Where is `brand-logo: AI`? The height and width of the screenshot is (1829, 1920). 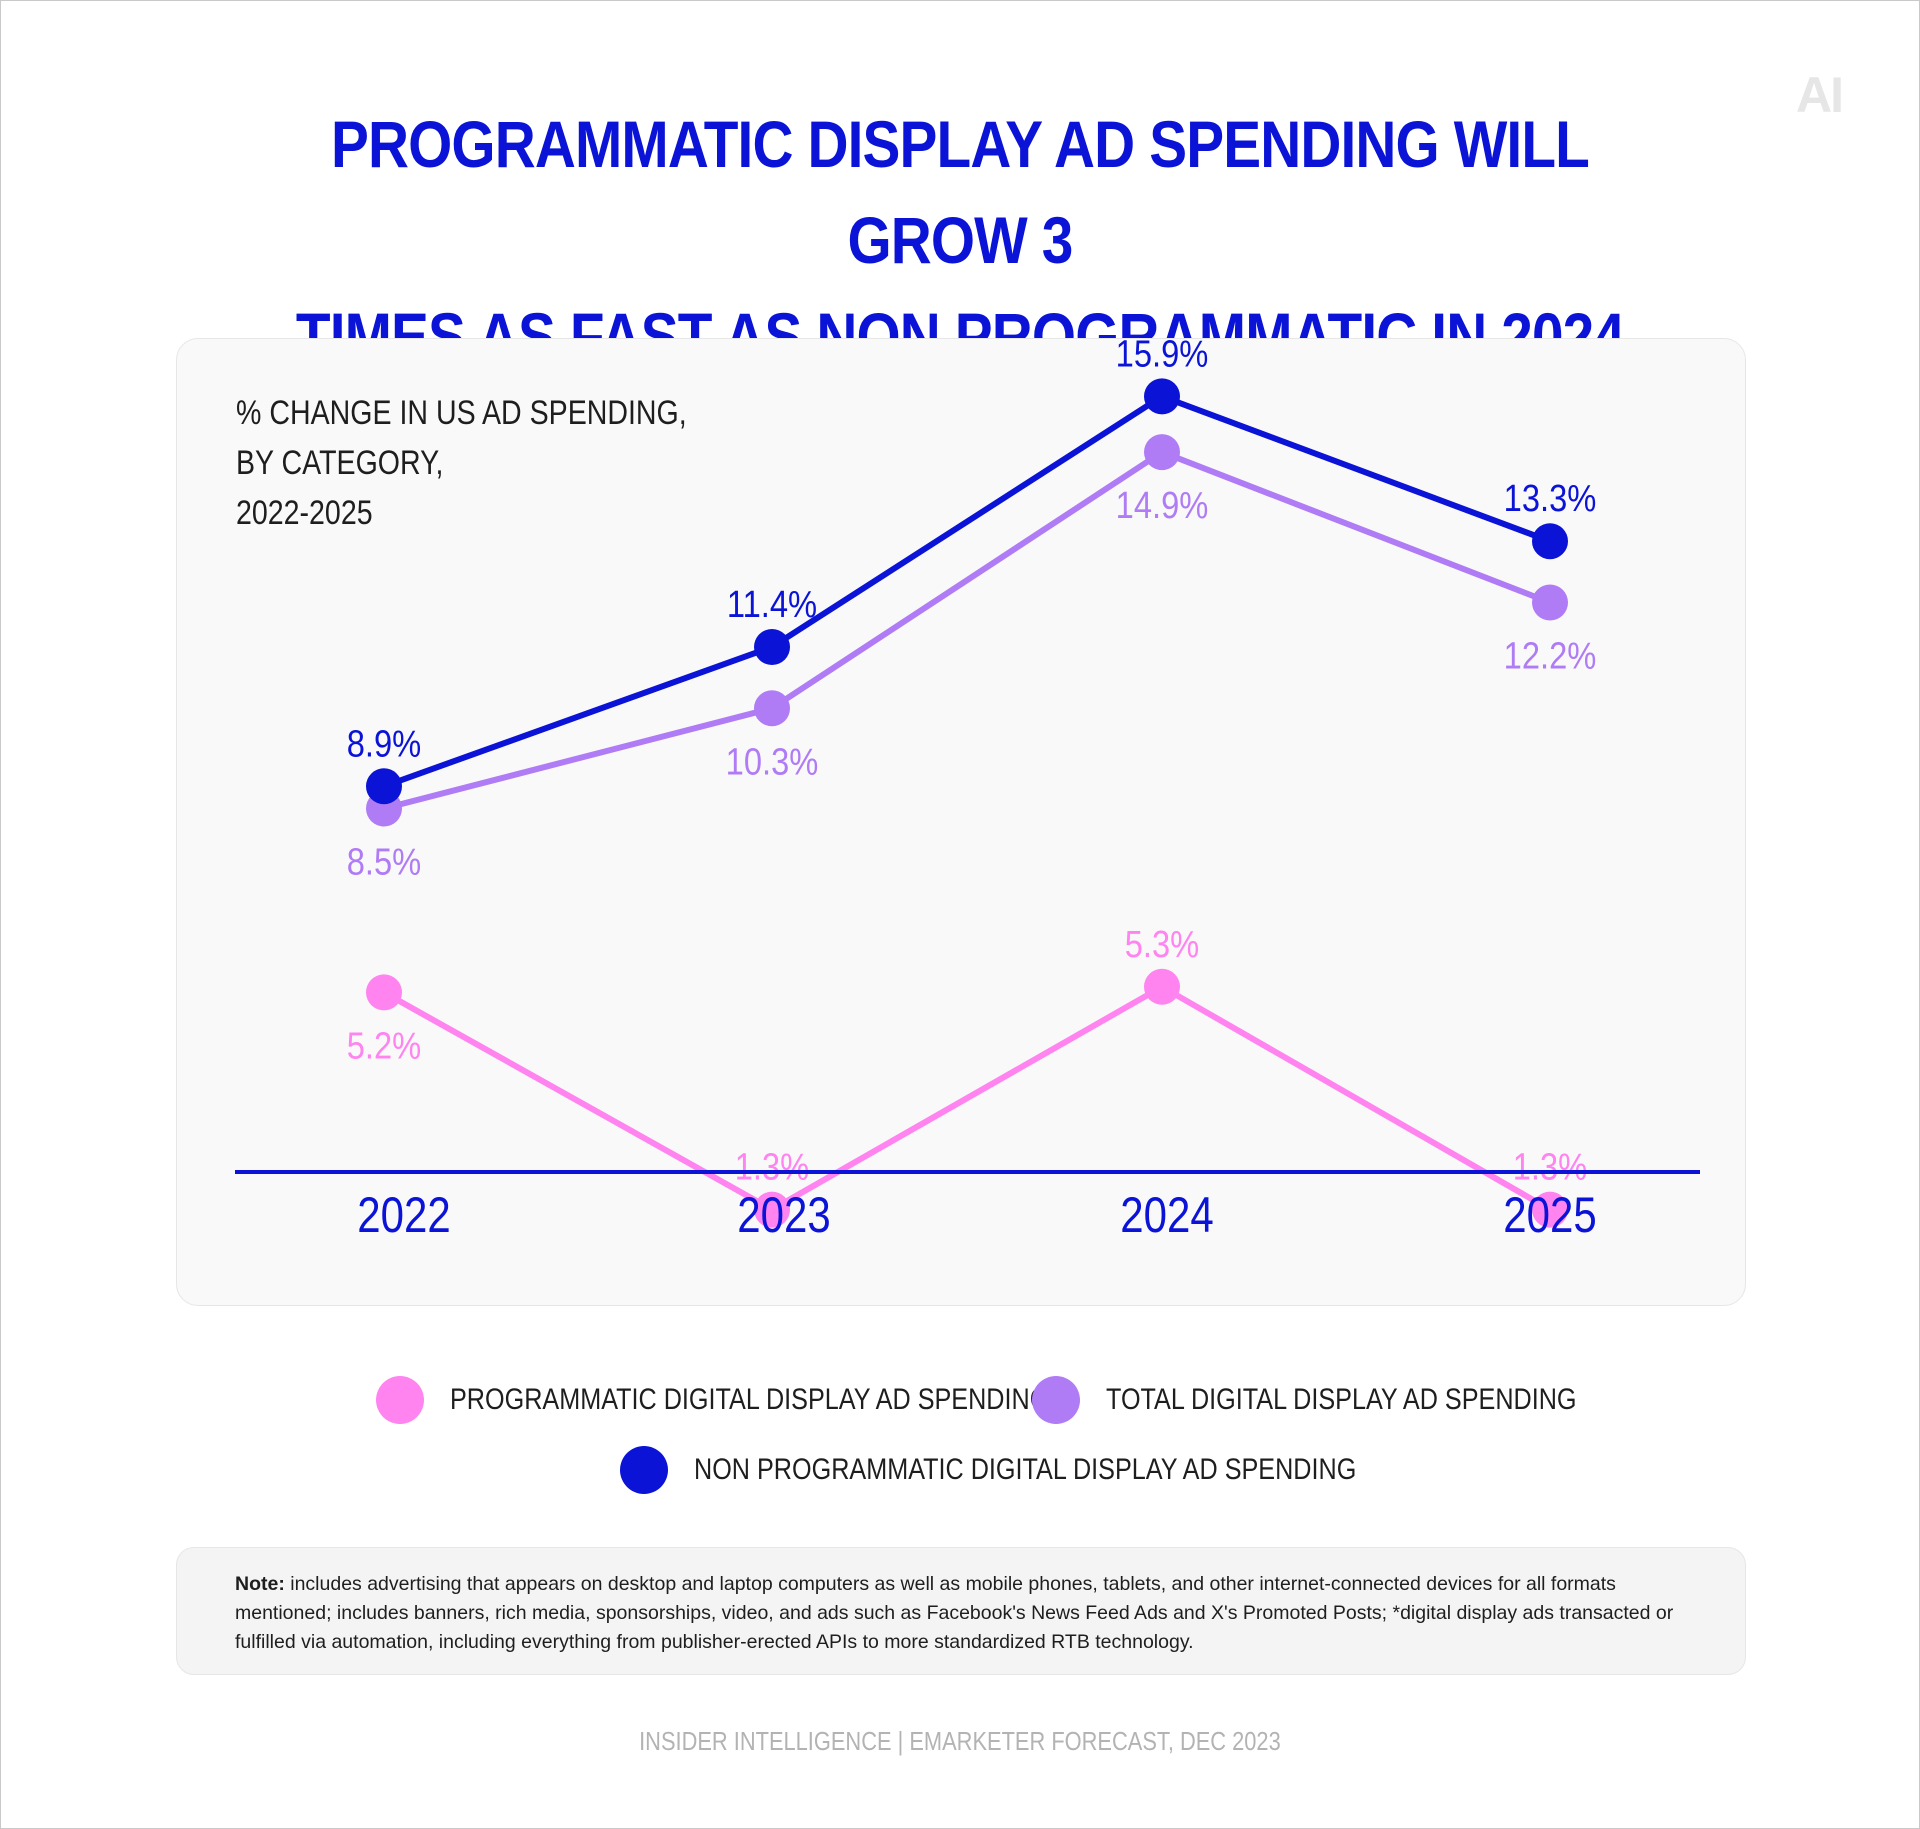 brand-logo: AI is located at coordinates (1820, 95).